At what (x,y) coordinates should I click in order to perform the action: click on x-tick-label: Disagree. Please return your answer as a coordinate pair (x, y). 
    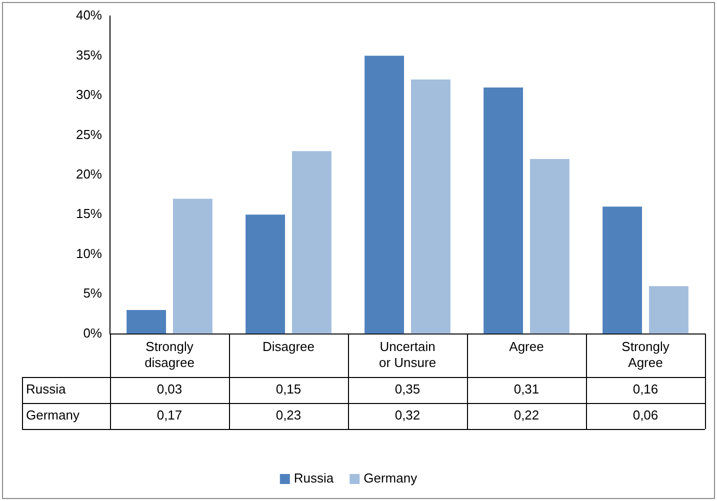
    Looking at the image, I should click on (288, 346).